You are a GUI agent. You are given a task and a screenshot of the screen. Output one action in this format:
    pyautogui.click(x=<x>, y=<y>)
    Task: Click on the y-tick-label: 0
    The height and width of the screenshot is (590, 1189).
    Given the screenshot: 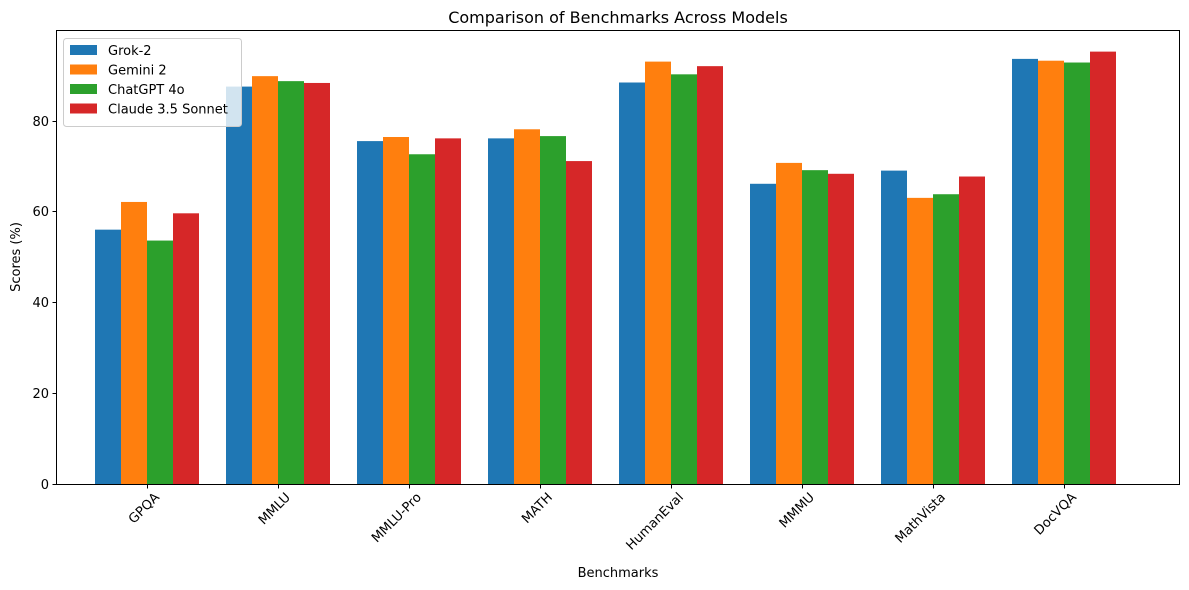 What is the action you would take?
    pyautogui.click(x=45, y=485)
    